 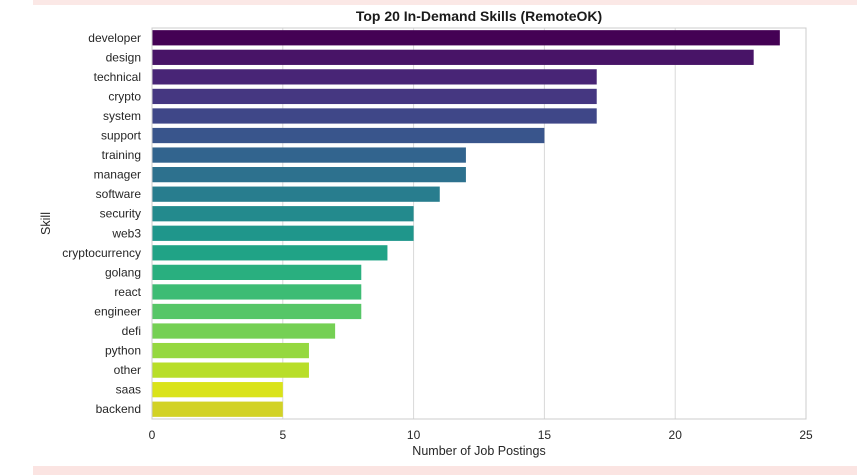 I want to click on top-edge-strip, so click(x=445, y=2).